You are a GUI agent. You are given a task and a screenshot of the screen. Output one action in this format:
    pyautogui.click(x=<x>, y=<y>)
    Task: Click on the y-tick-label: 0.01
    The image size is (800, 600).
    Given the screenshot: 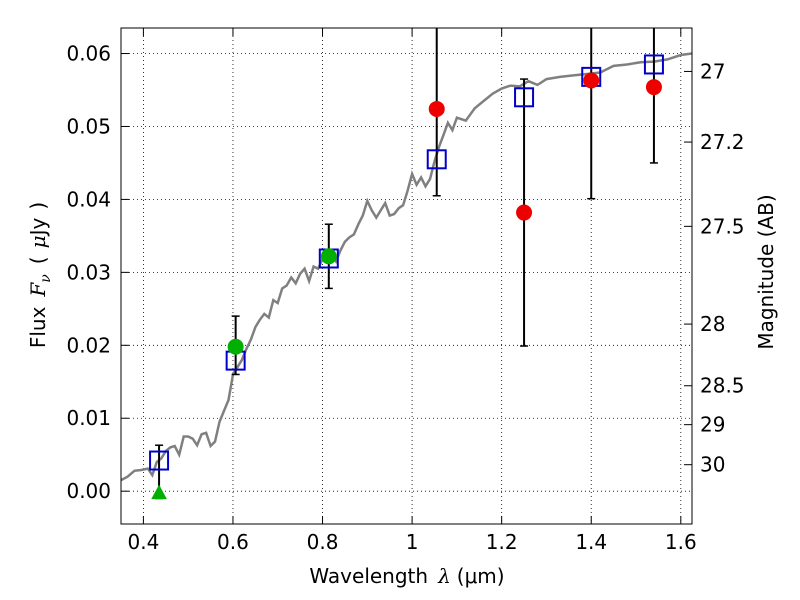 What is the action you would take?
    pyautogui.click(x=88, y=418)
    